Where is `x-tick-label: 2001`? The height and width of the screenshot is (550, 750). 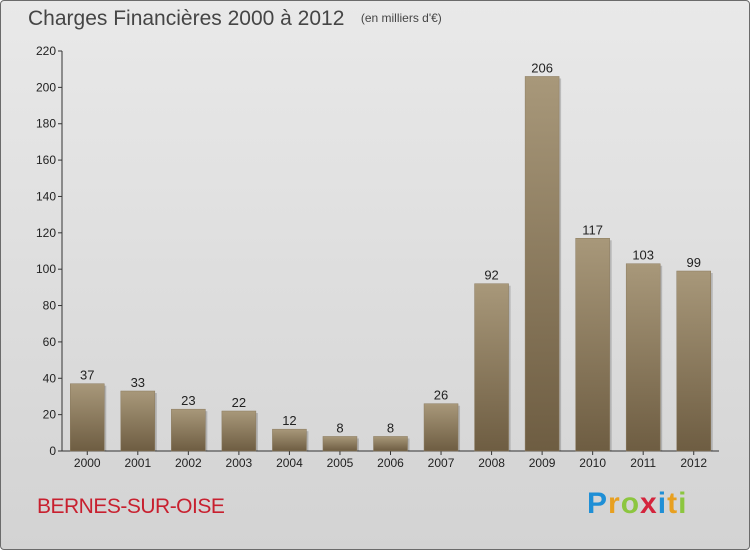
x-tick-label: 2001 is located at coordinates (137, 463).